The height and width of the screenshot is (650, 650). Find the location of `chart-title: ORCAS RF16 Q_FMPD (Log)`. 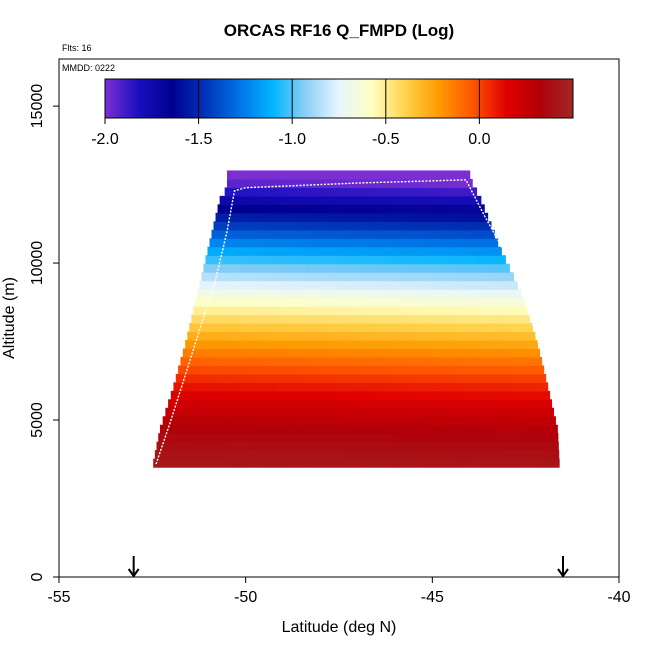

chart-title: ORCAS RF16 Q_FMPD (Log) is located at coordinates (339, 30).